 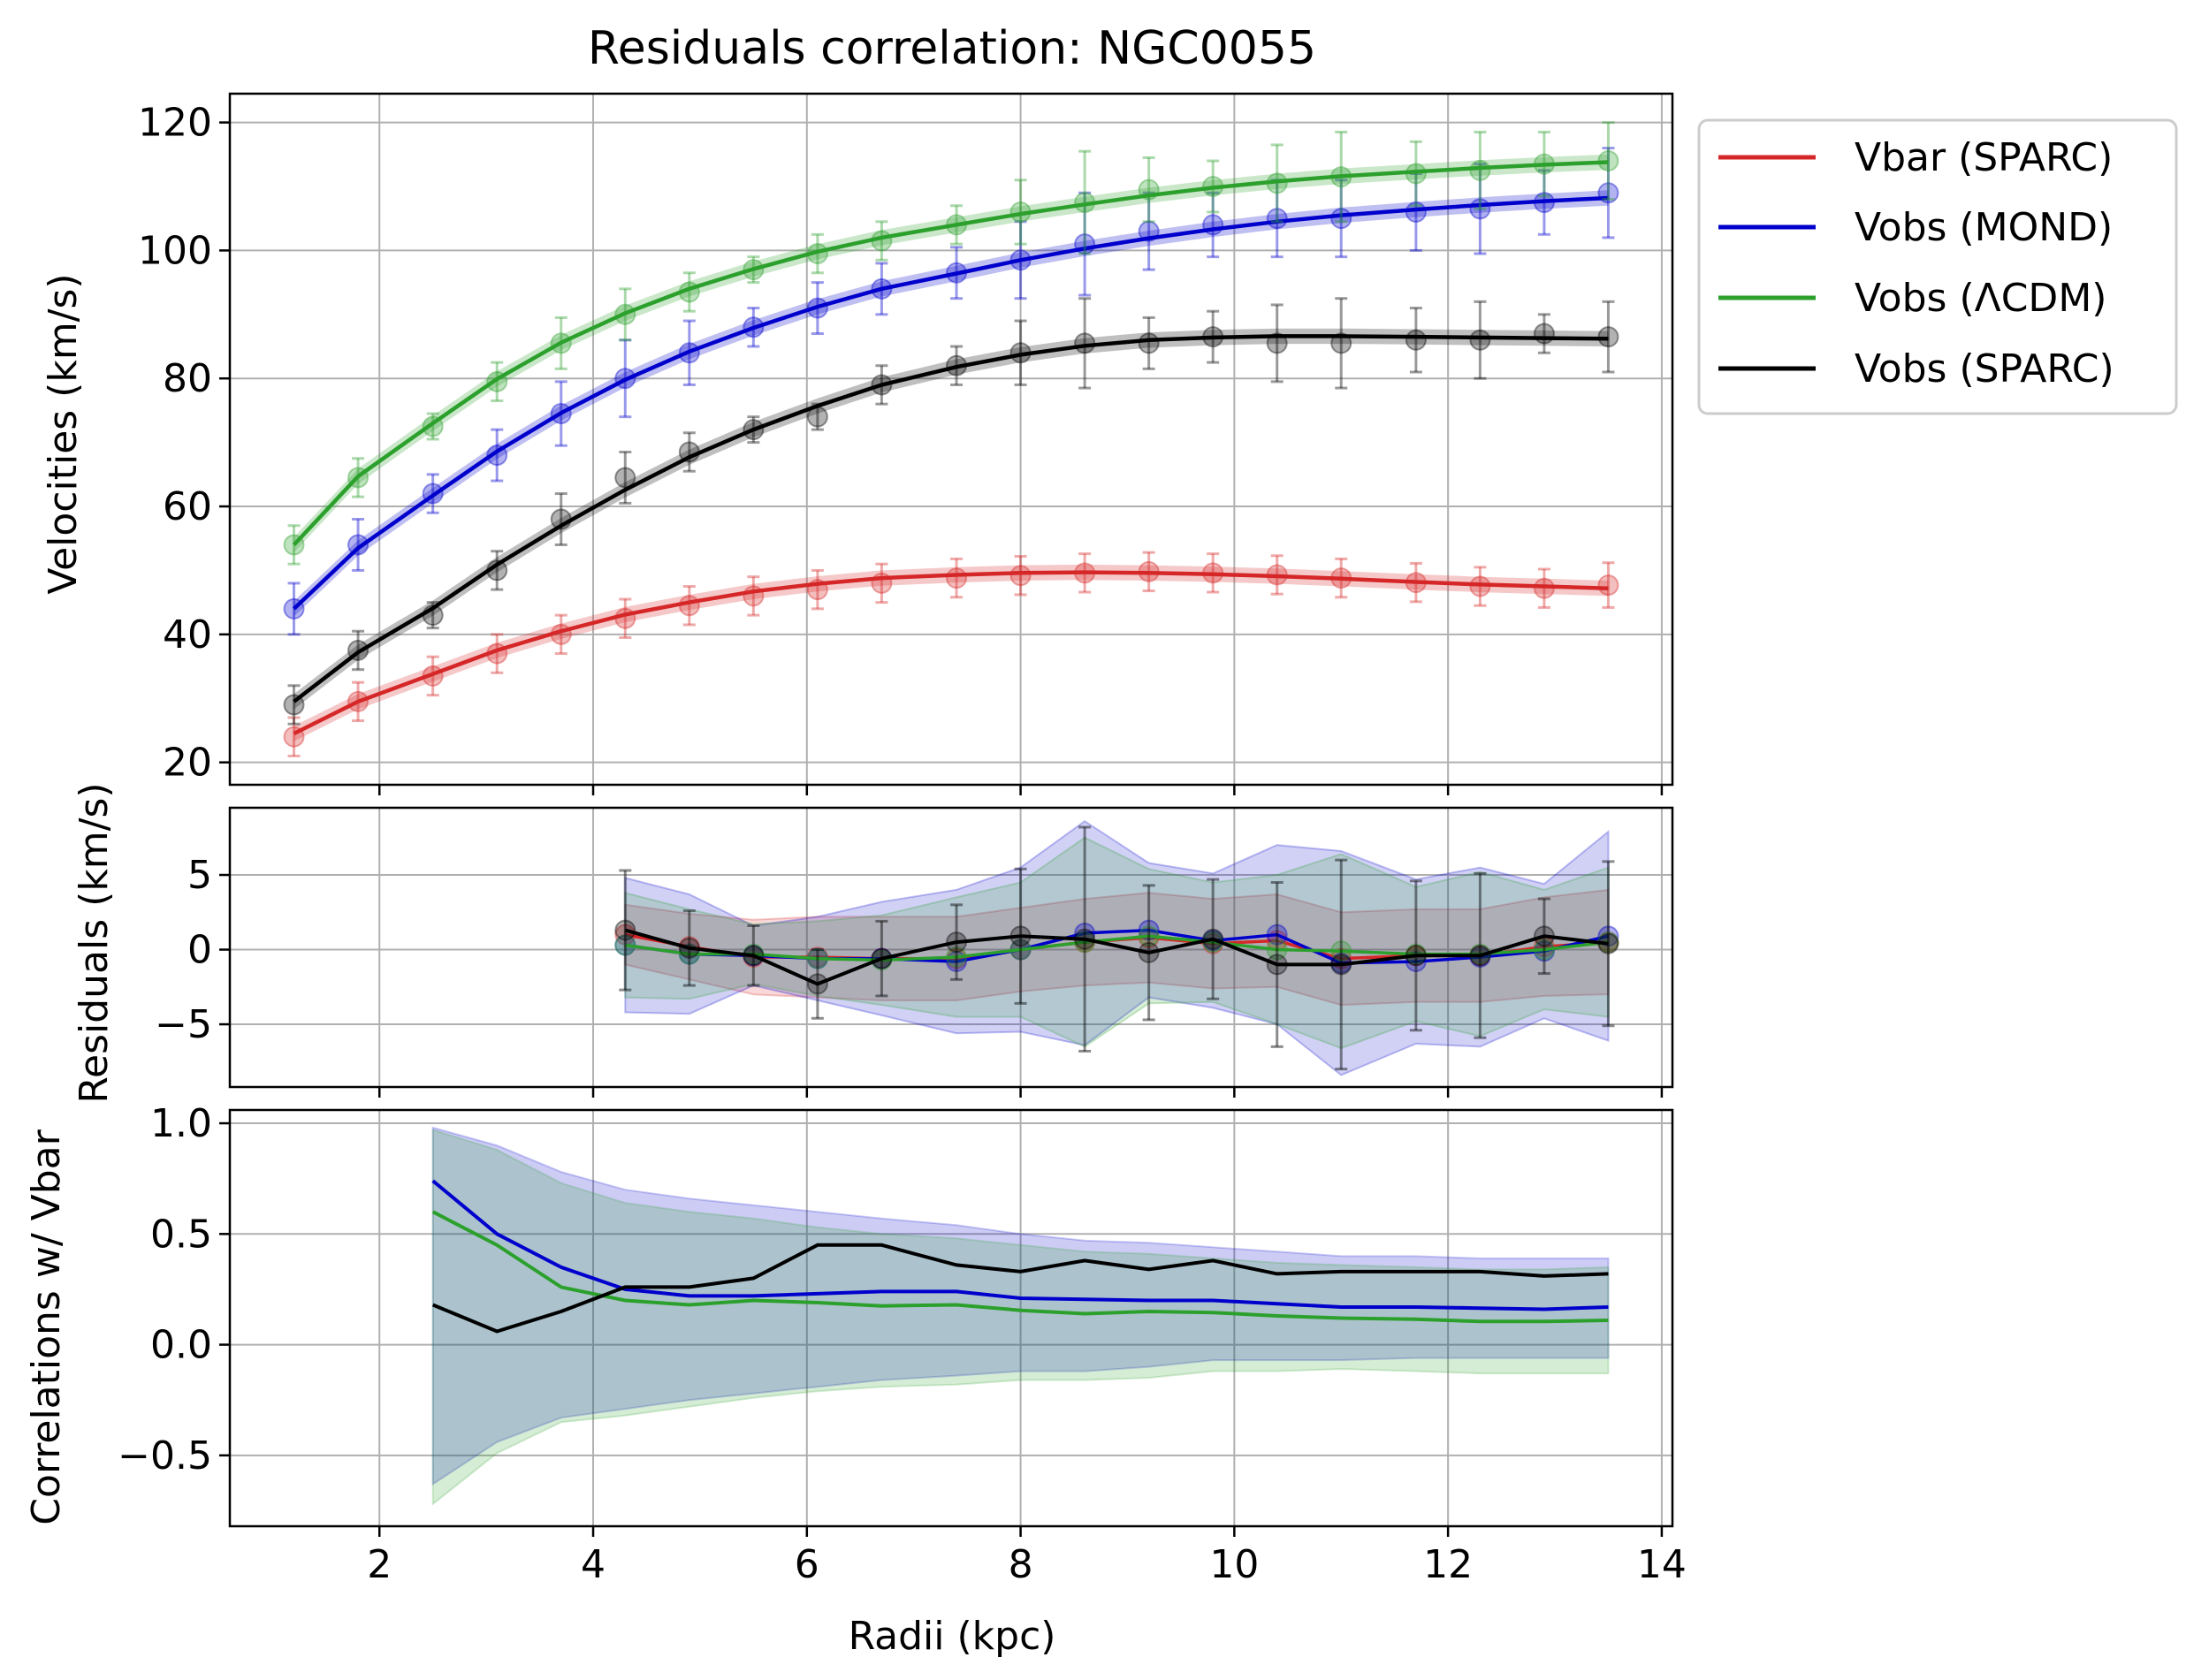 What do you see at coordinates (165, 1456) in the screenshot?
I see `y-tick-label: −0.5` at bounding box center [165, 1456].